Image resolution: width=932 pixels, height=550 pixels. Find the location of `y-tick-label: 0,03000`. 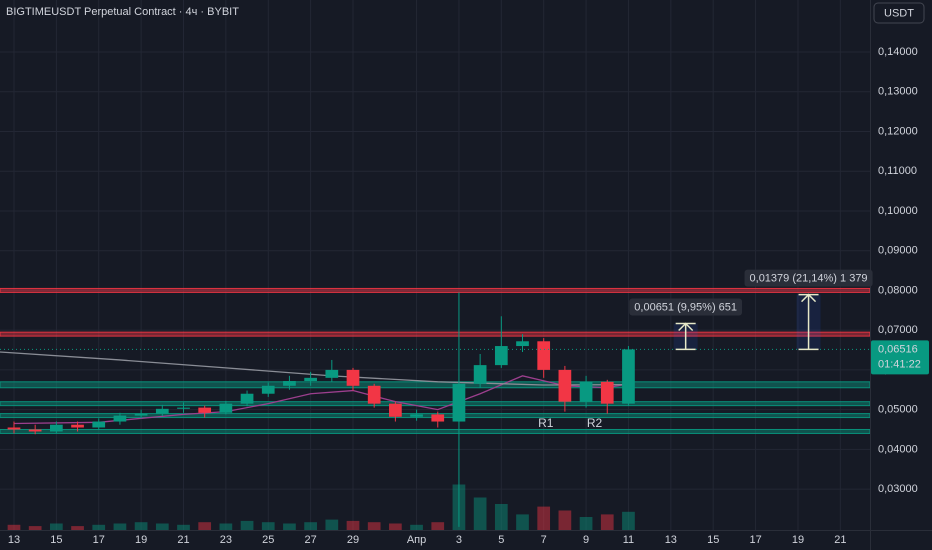

y-tick-label: 0,03000 is located at coordinates (898, 489).